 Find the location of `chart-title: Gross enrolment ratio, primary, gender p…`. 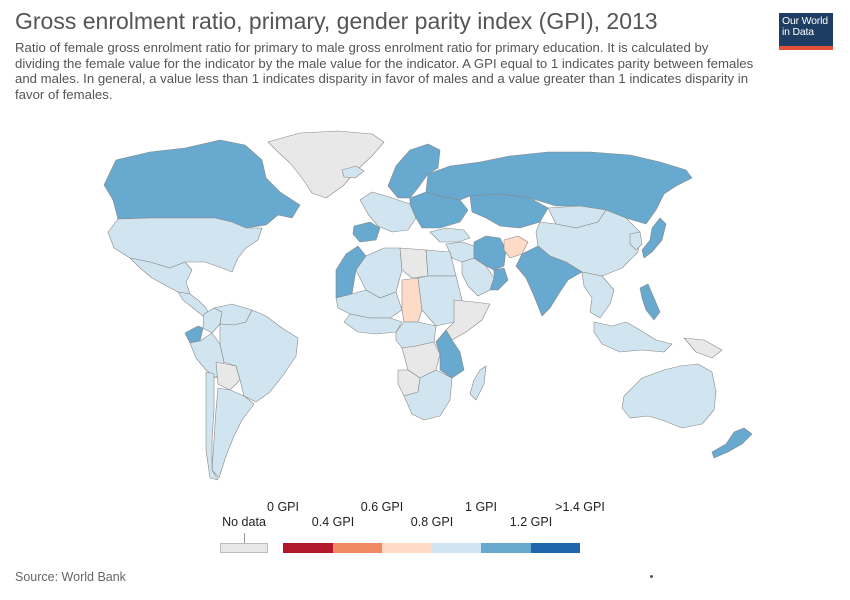

chart-title: Gross enrolment ratio, primary, gender p… is located at coordinates (336, 21).